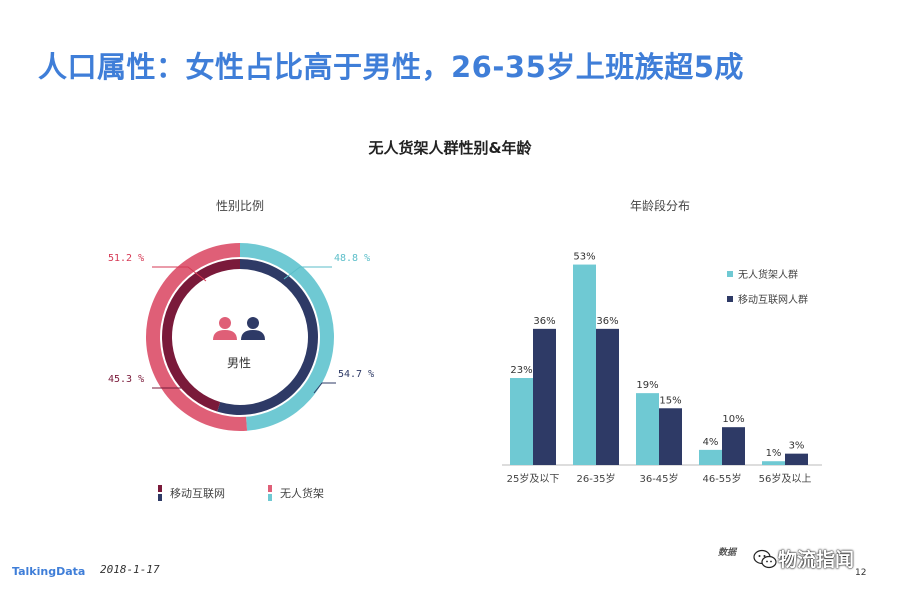 This screenshot has height=600, width=900. I want to click on bar-value-label: 53%, so click(584, 257).